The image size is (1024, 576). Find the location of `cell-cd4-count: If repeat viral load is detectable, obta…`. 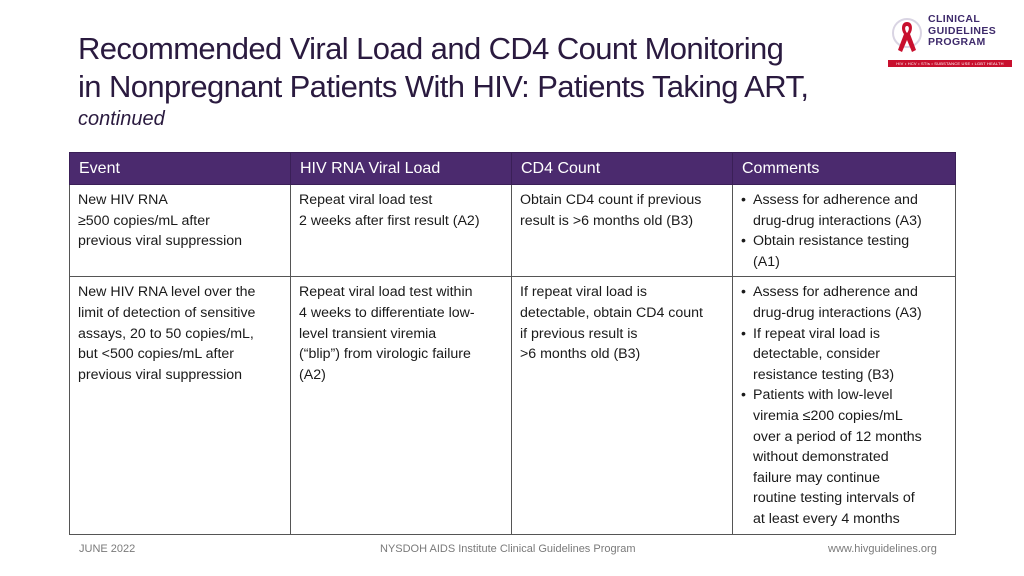

cell-cd4-count: If repeat viral load is detectable, obta… is located at coordinates (622, 405).